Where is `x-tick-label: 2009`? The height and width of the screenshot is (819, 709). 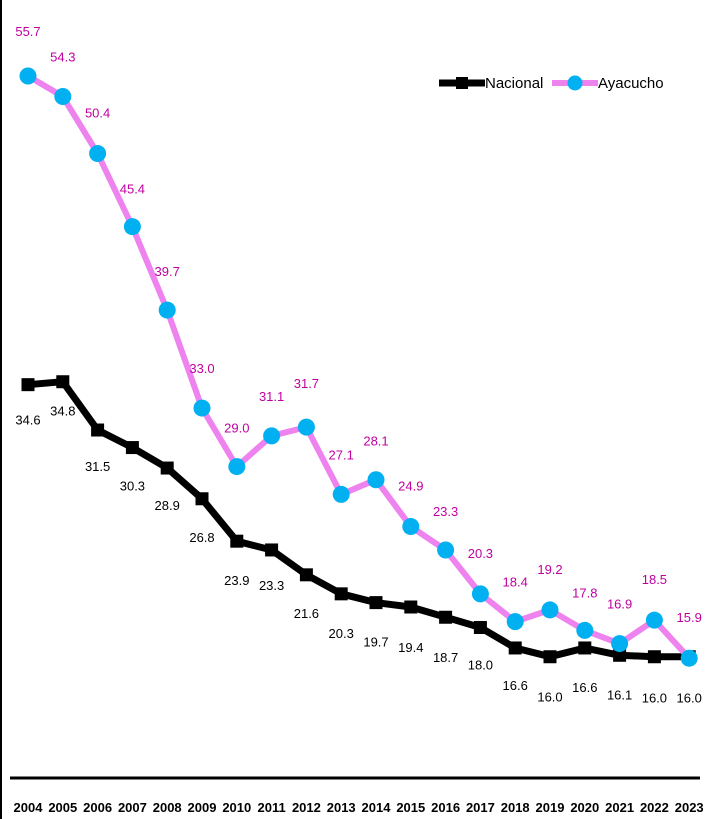 x-tick-label: 2009 is located at coordinates (202, 807).